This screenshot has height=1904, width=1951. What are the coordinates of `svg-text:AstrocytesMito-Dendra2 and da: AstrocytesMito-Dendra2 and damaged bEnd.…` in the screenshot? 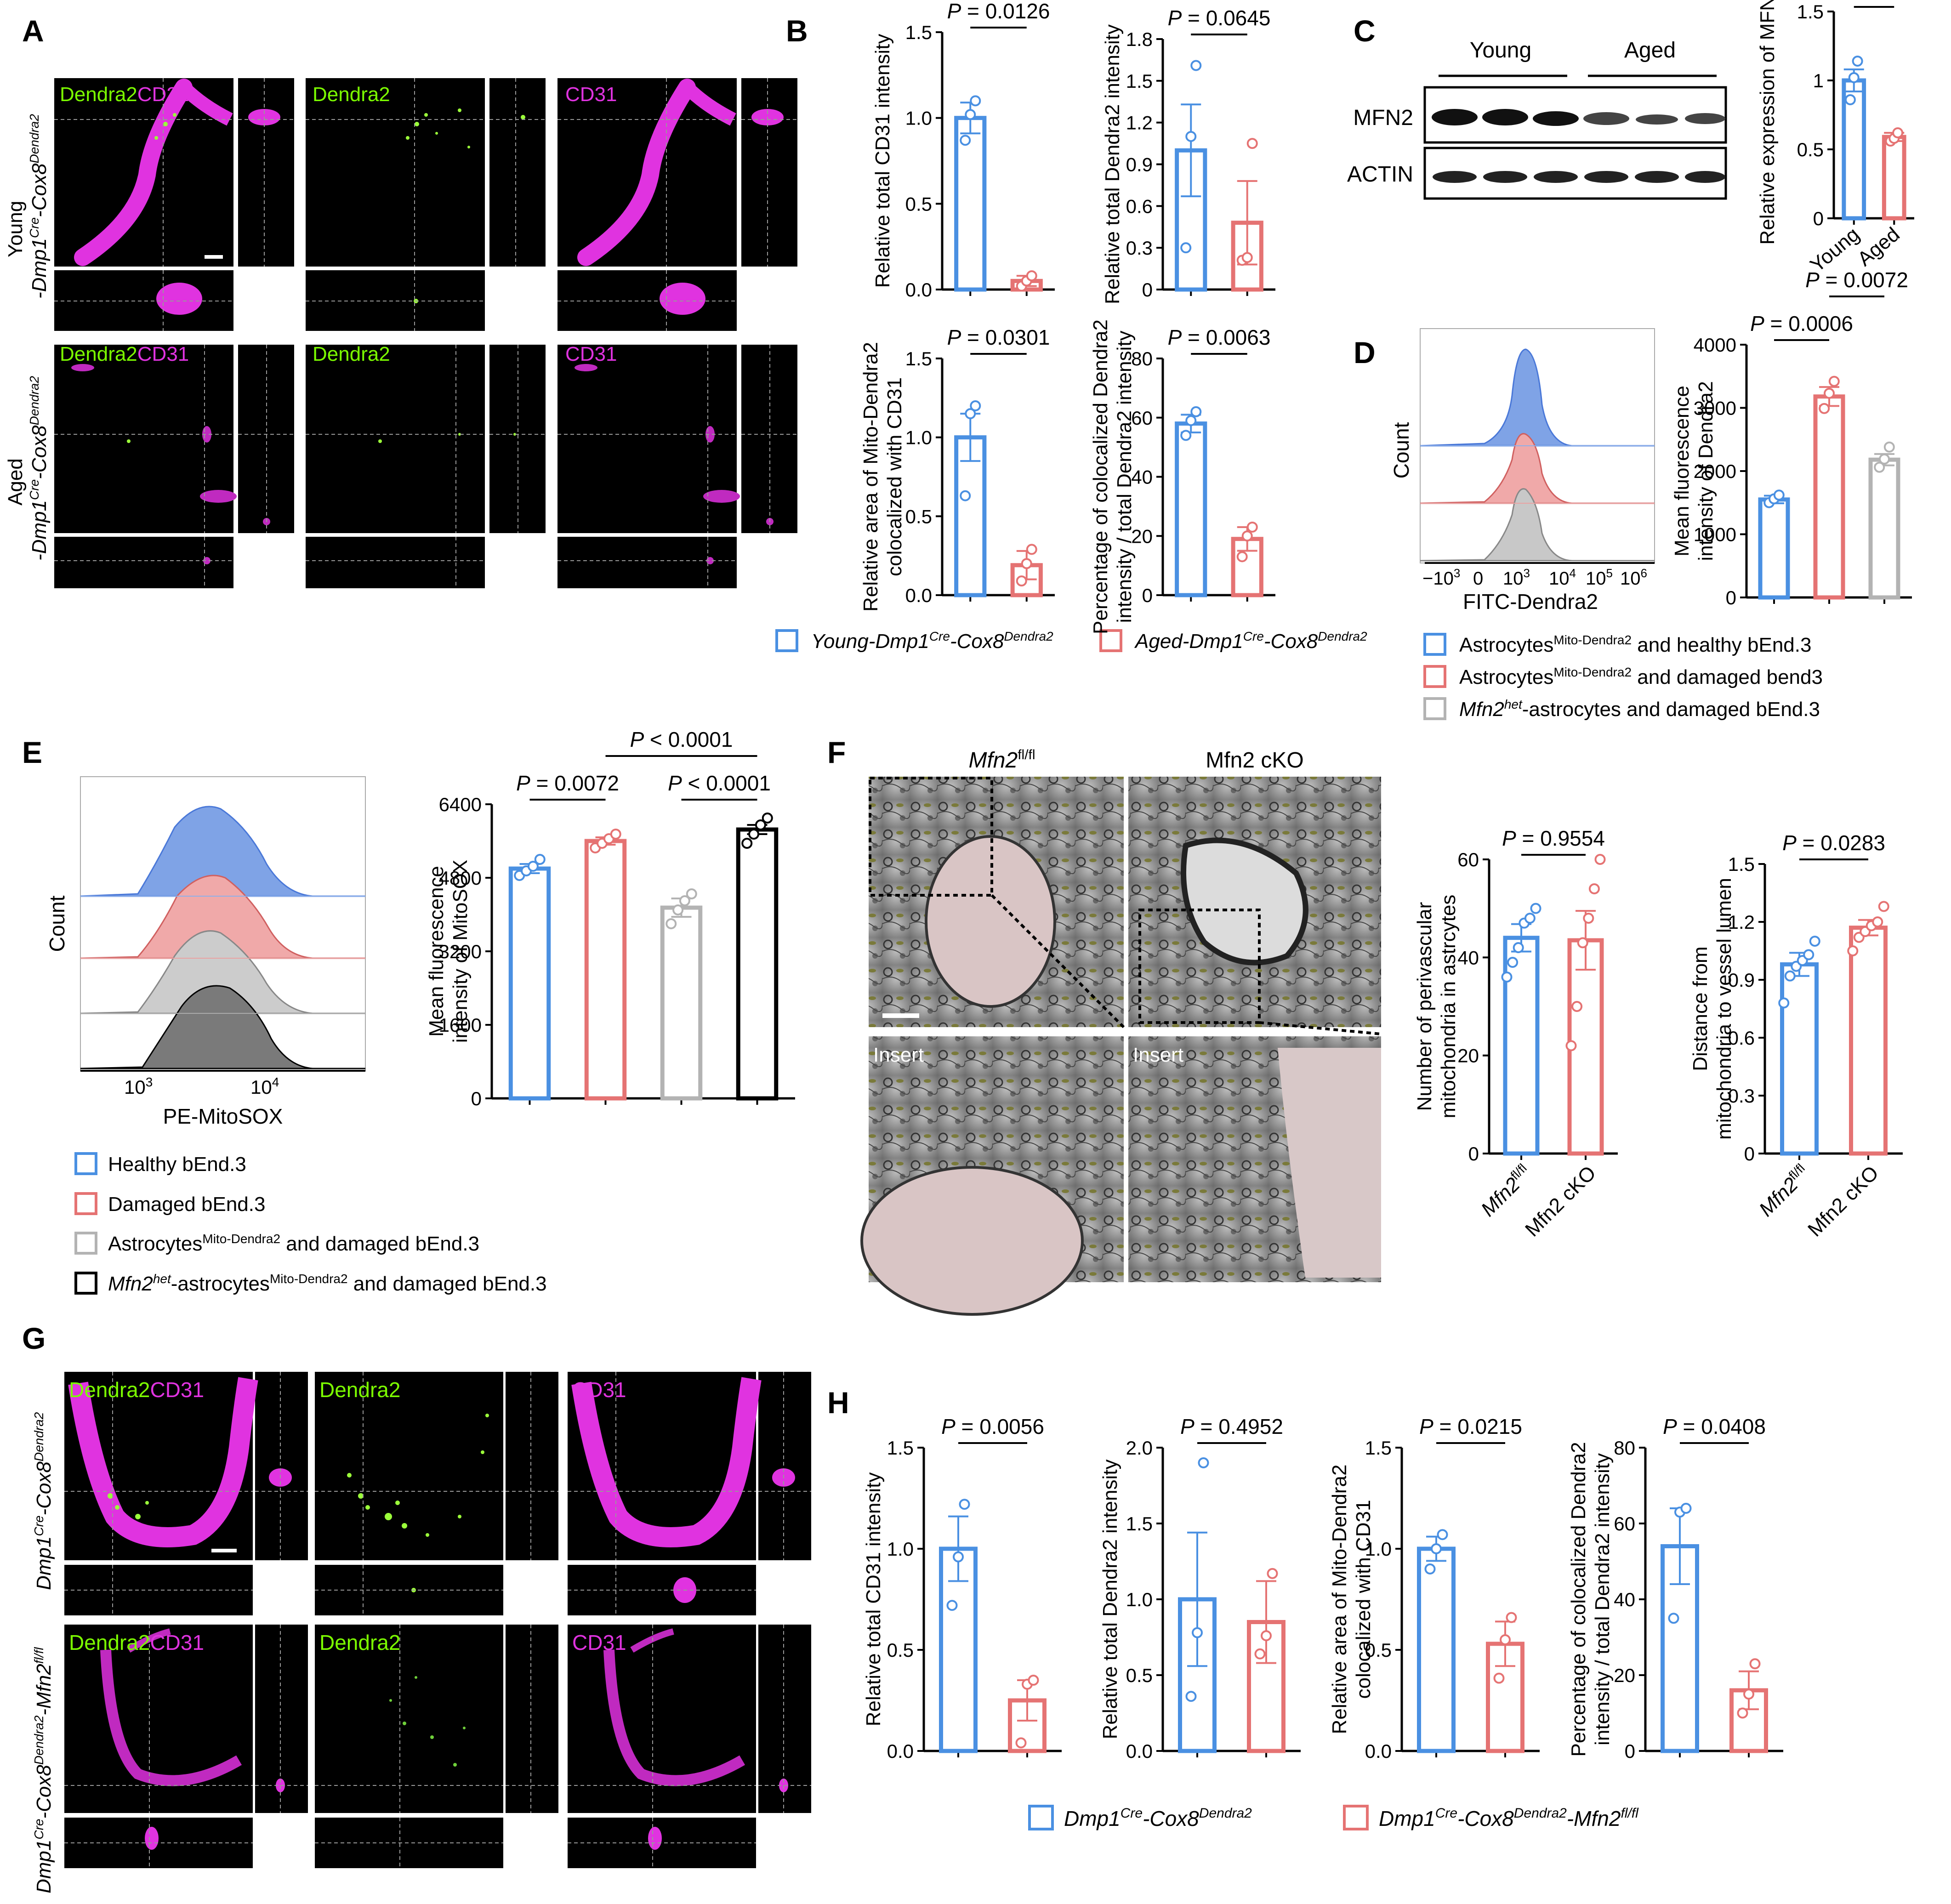 It's located at (293, 1243).